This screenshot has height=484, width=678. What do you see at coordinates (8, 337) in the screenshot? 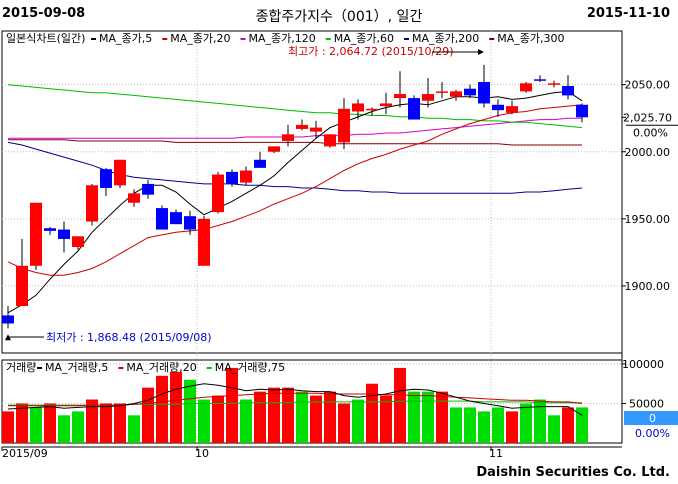
I see `low-arrow-head` at bounding box center [8, 337].